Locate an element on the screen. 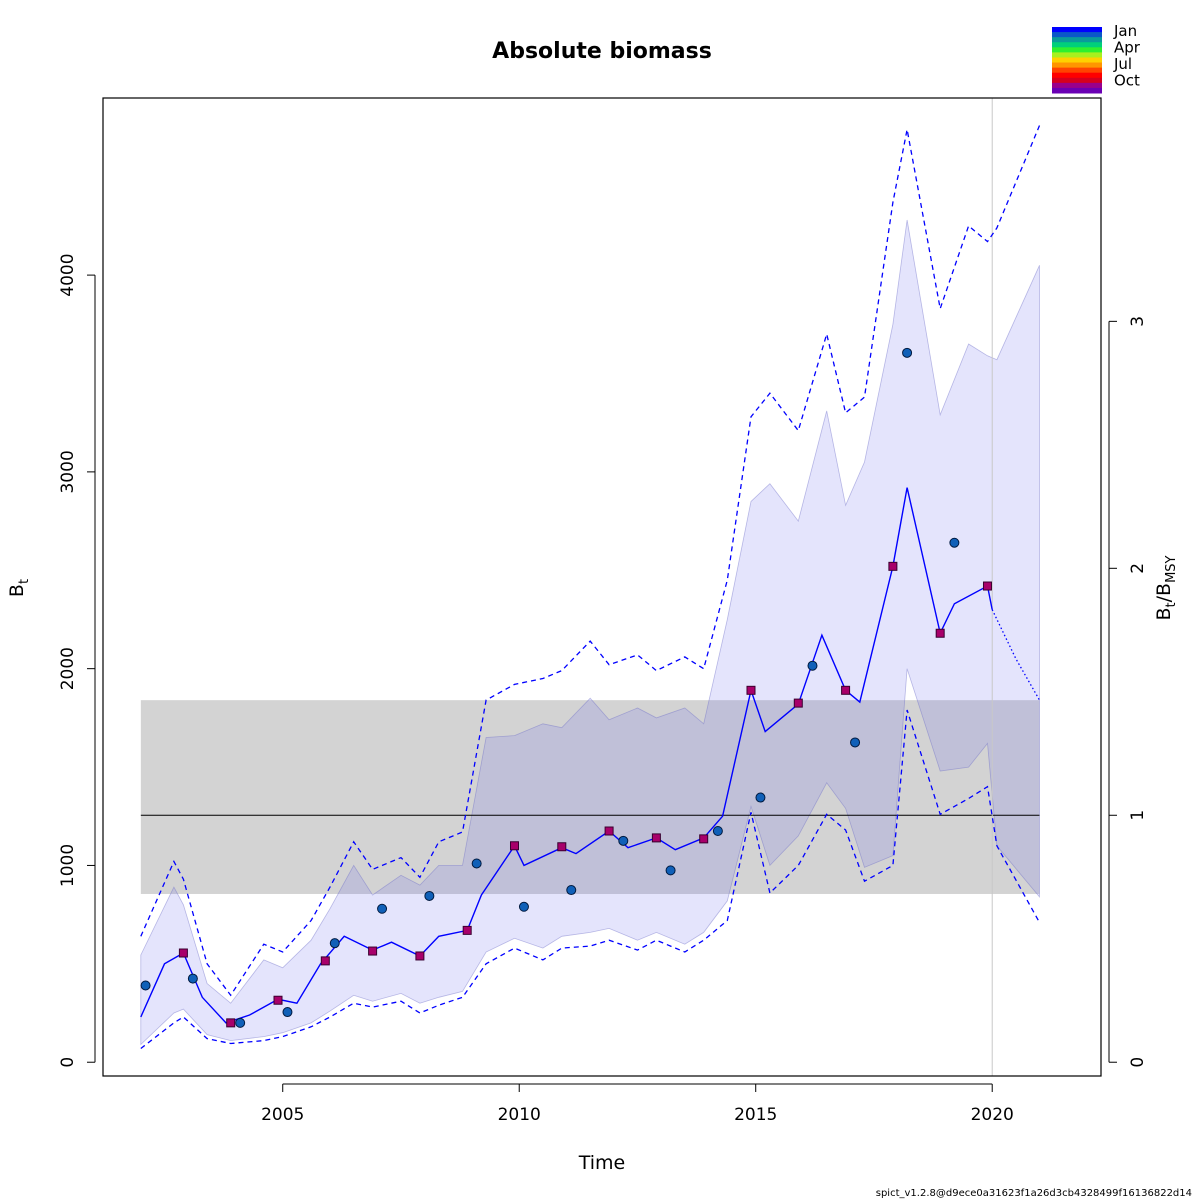 The width and height of the screenshot is (1200, 1200). x-tick-label: 2010 is located at coordinates (519, 1115).